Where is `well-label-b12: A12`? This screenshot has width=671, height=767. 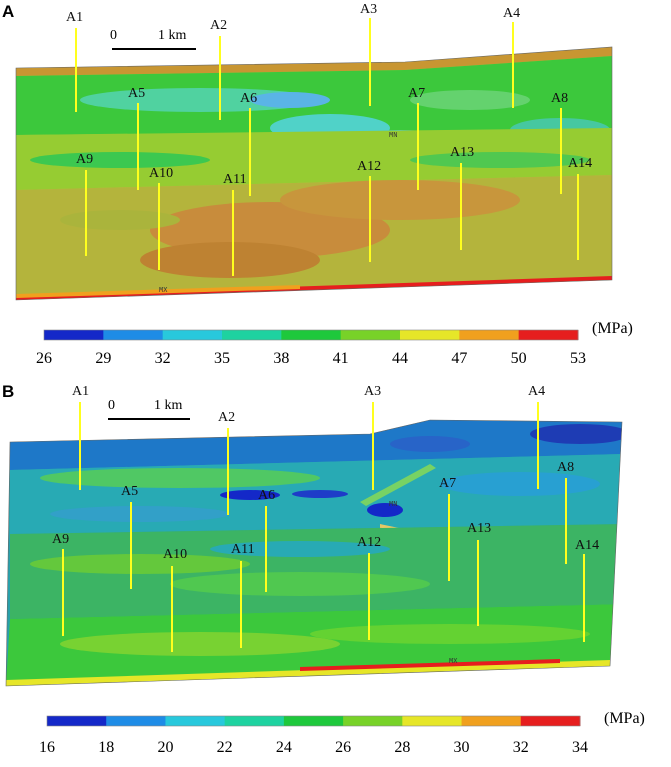
well-label-b12: A12 is located at coordinates (369, 542).